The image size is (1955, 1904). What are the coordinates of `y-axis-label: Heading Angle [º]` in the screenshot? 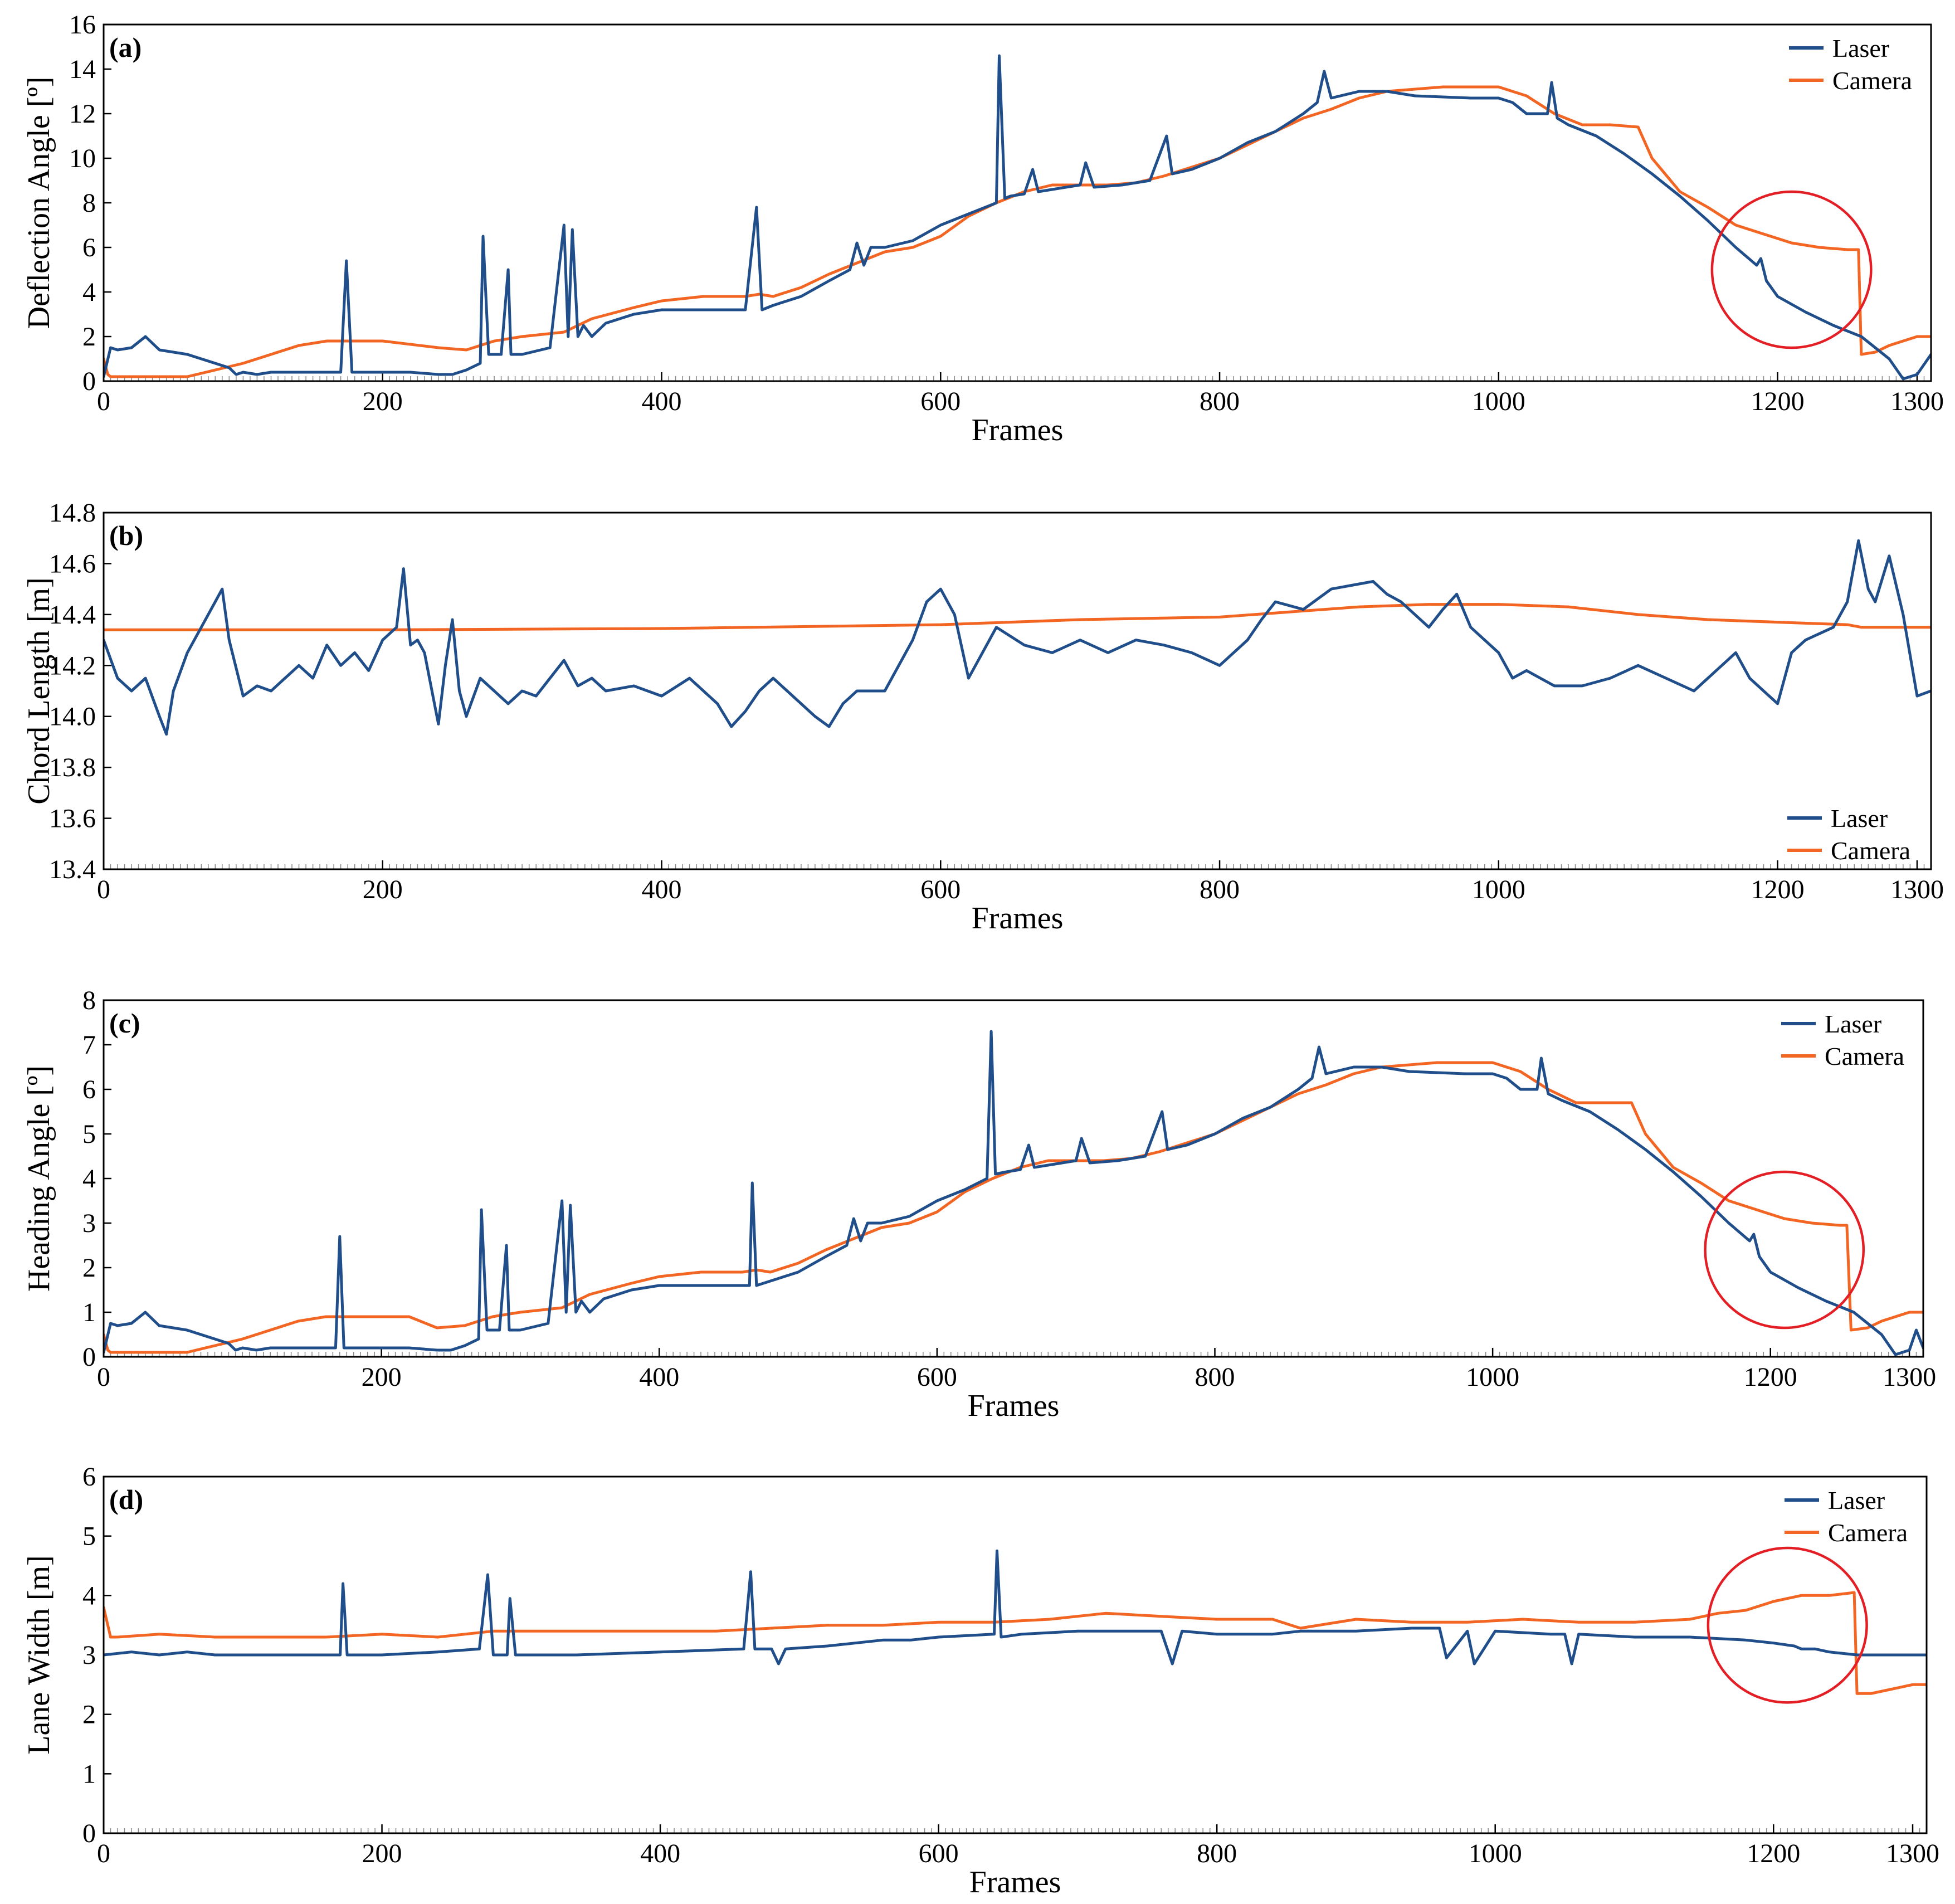 It's located at (39, 1179).